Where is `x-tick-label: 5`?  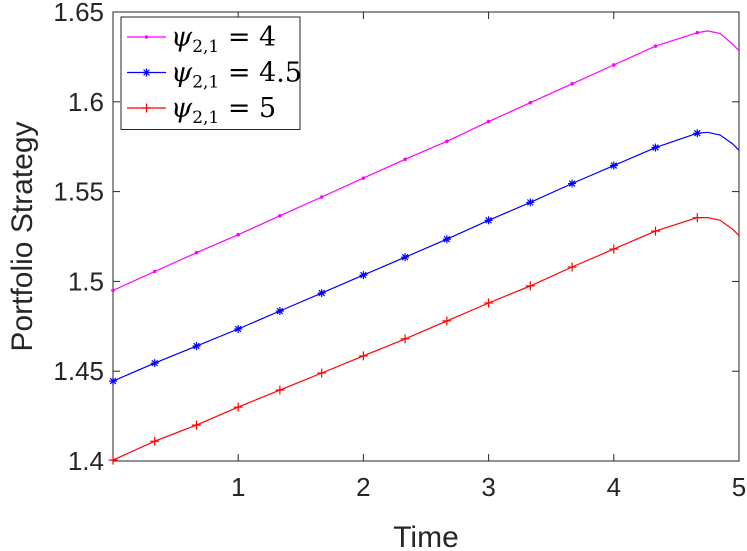 x-tick-label: 5 is located at coordinates (739, 487).